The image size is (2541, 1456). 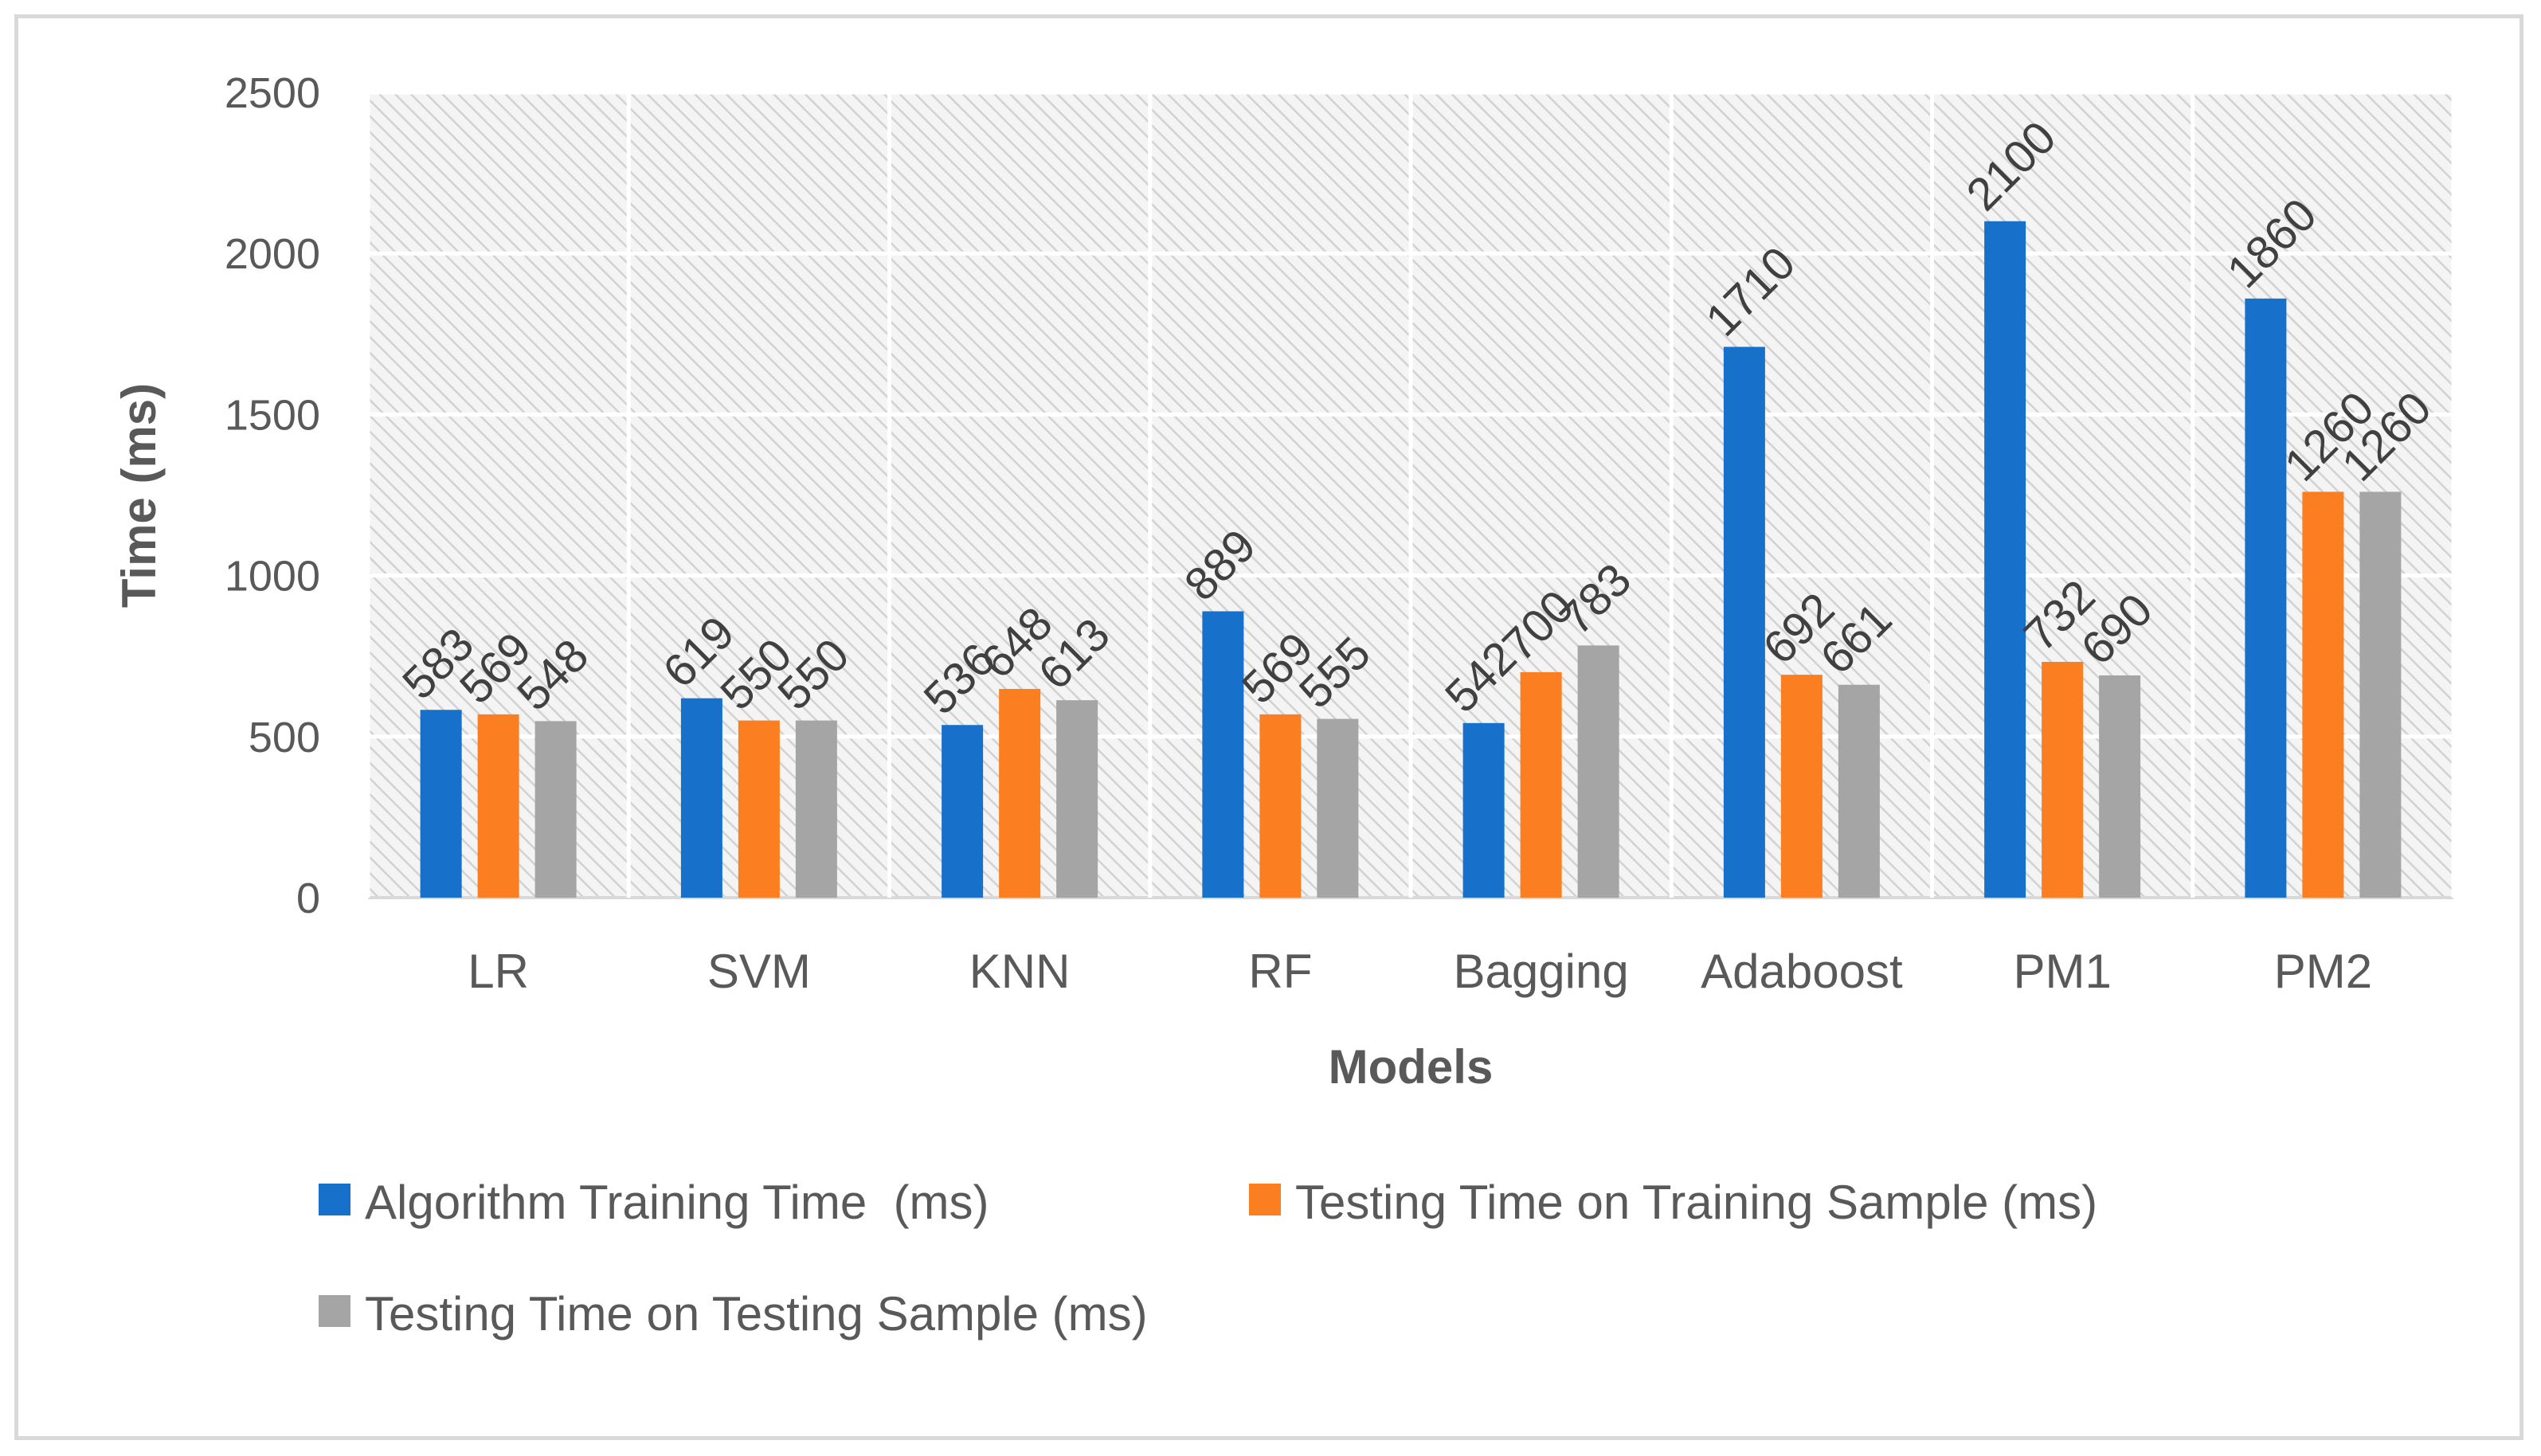 I want to click on x-tick-label: KNN, so click(x=1020, y=971).